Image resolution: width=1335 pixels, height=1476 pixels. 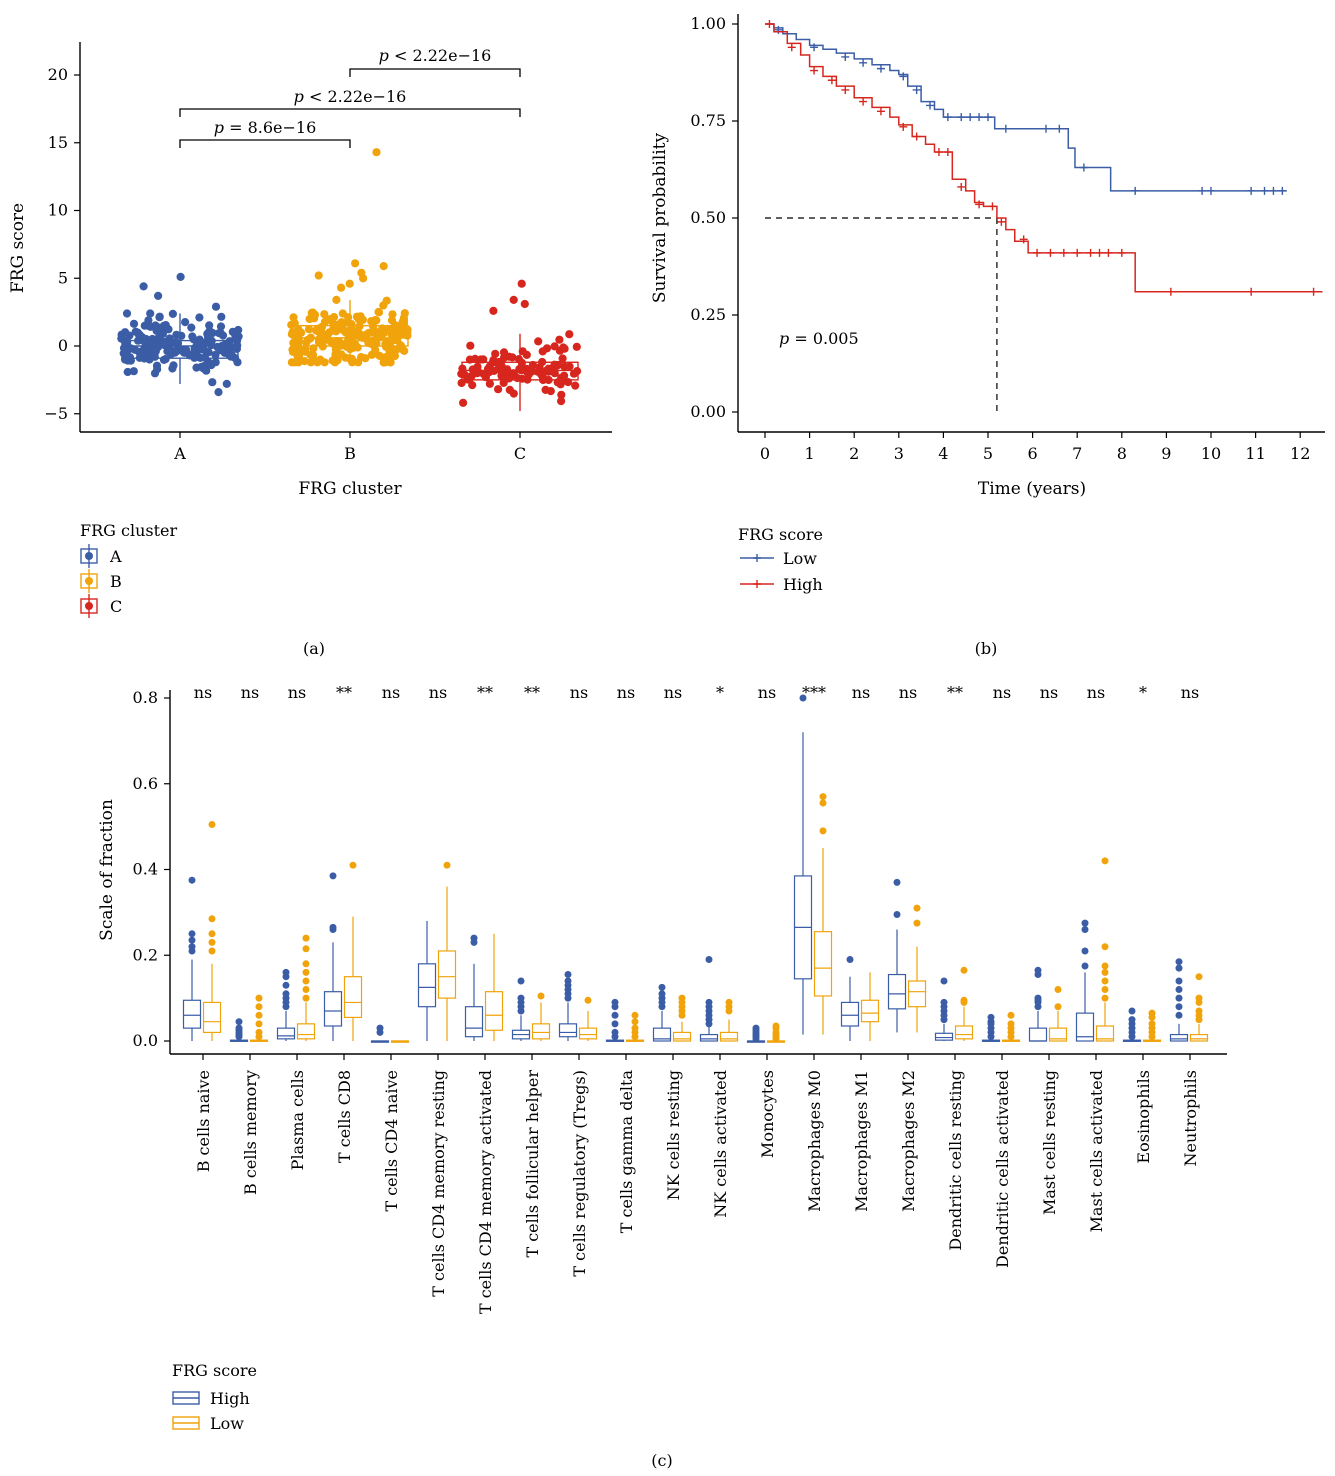 What do you see at coordinates (532, 692) in the screenshot?
I see `significance-label: **` at bounding box center [532, 692].